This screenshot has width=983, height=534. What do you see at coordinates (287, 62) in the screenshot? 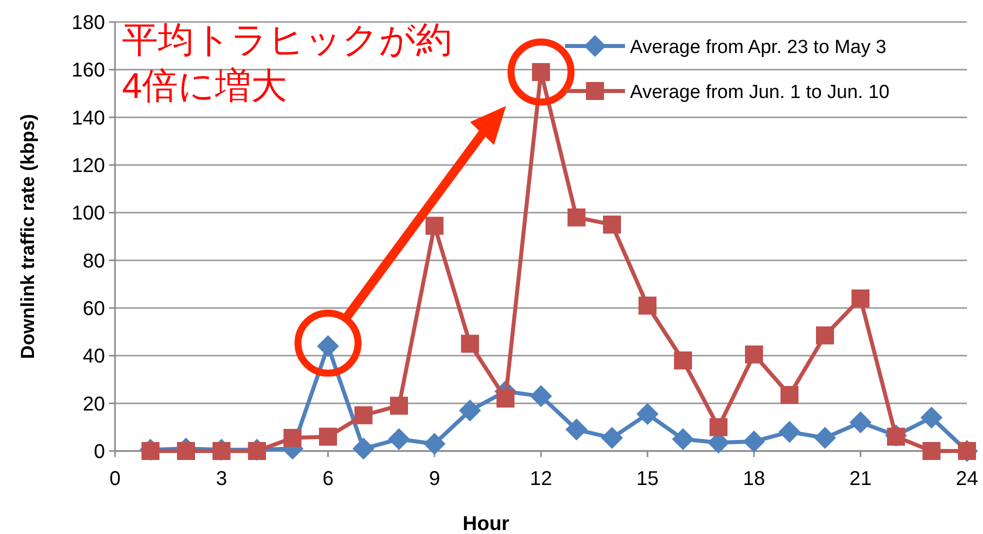
I see `annotation: 平均トラヒックが約 4倍に増大` at bounding box center [287, 62].